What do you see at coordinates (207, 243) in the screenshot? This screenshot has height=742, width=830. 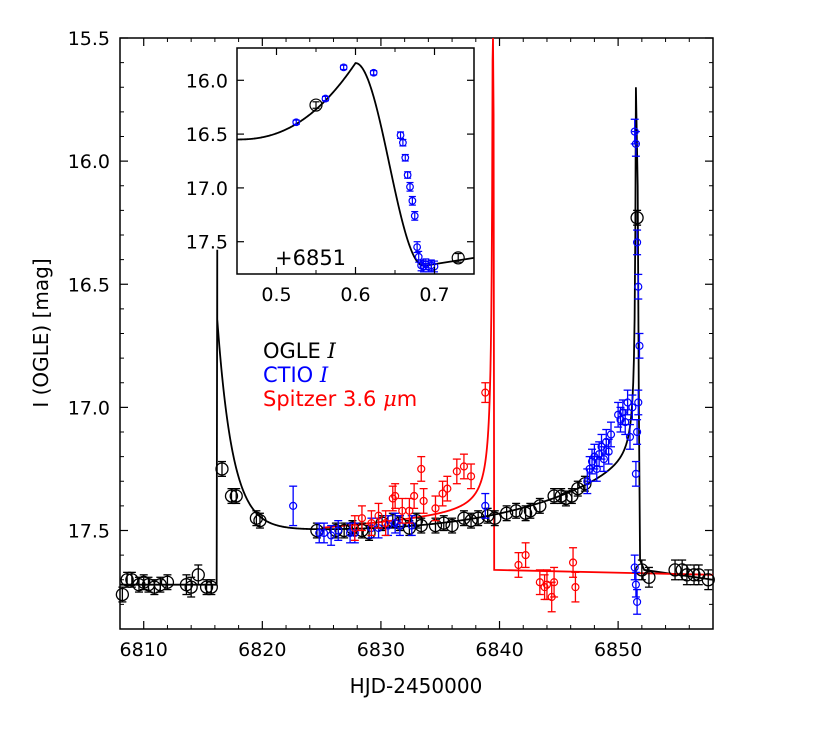 I see `inset-y-tick-label: 17.5` at bounding box center [207, 243].